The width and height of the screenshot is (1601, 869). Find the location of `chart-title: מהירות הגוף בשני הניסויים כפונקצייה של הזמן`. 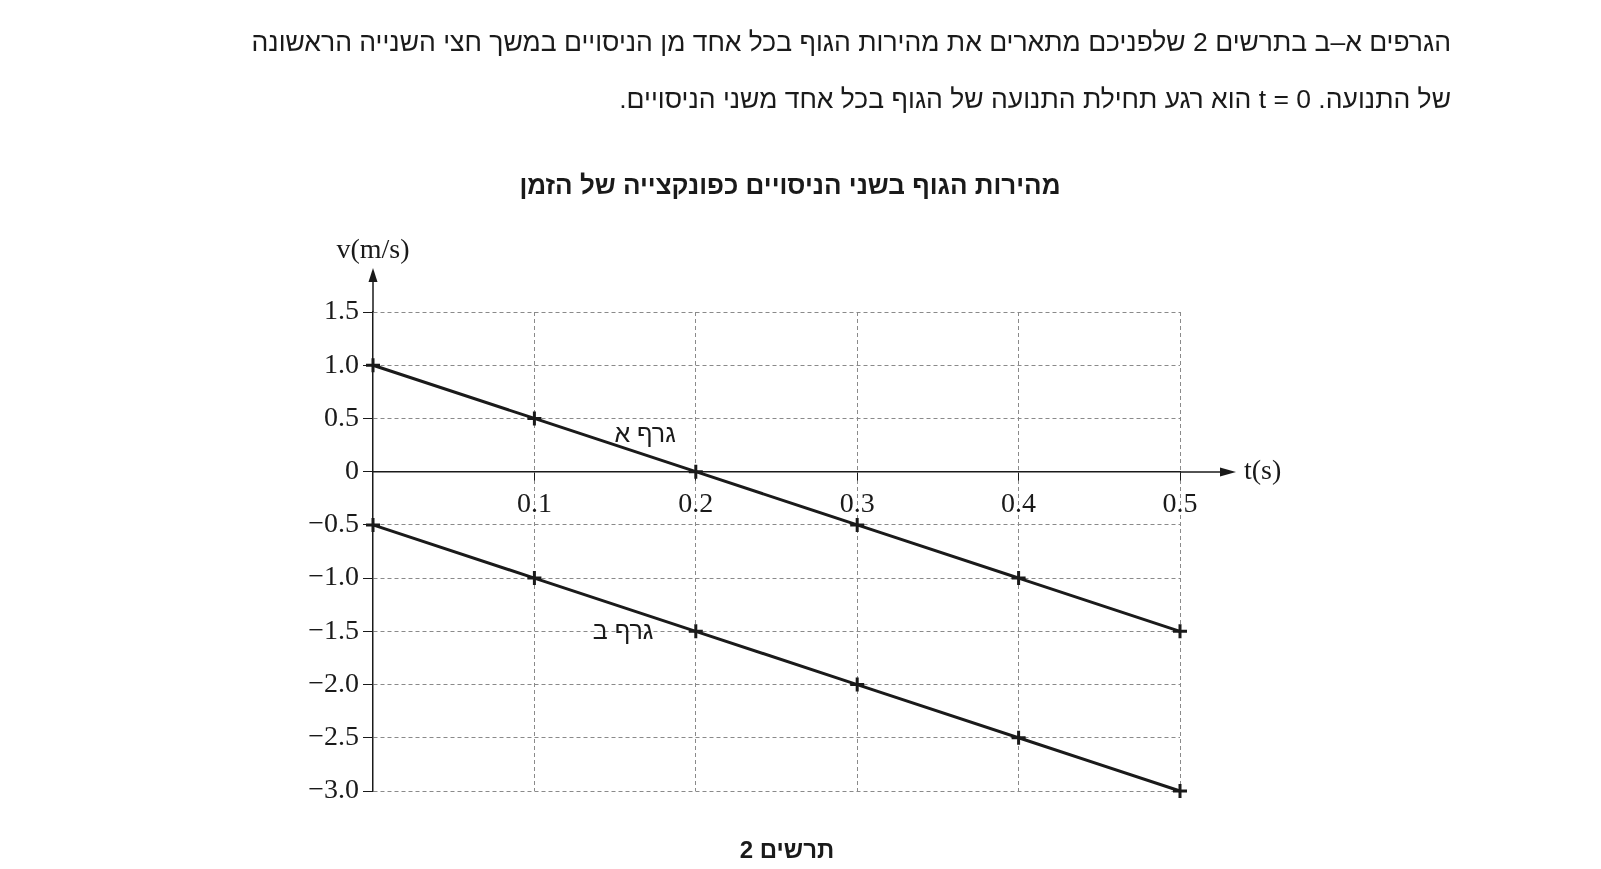

chart-title: מהירות הגוף בשני הניסויים כפונקצייה של הזמן is located at coordinates (790, 185).